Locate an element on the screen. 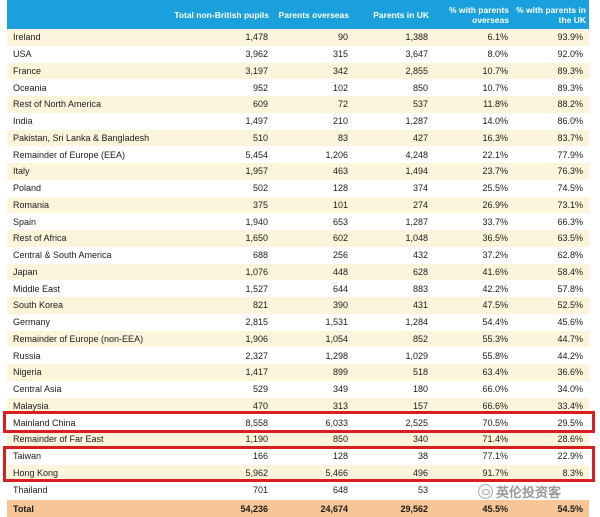 The image size is (600, 517). cell-total-pupils: 821 is located at coordinates (260, 305).